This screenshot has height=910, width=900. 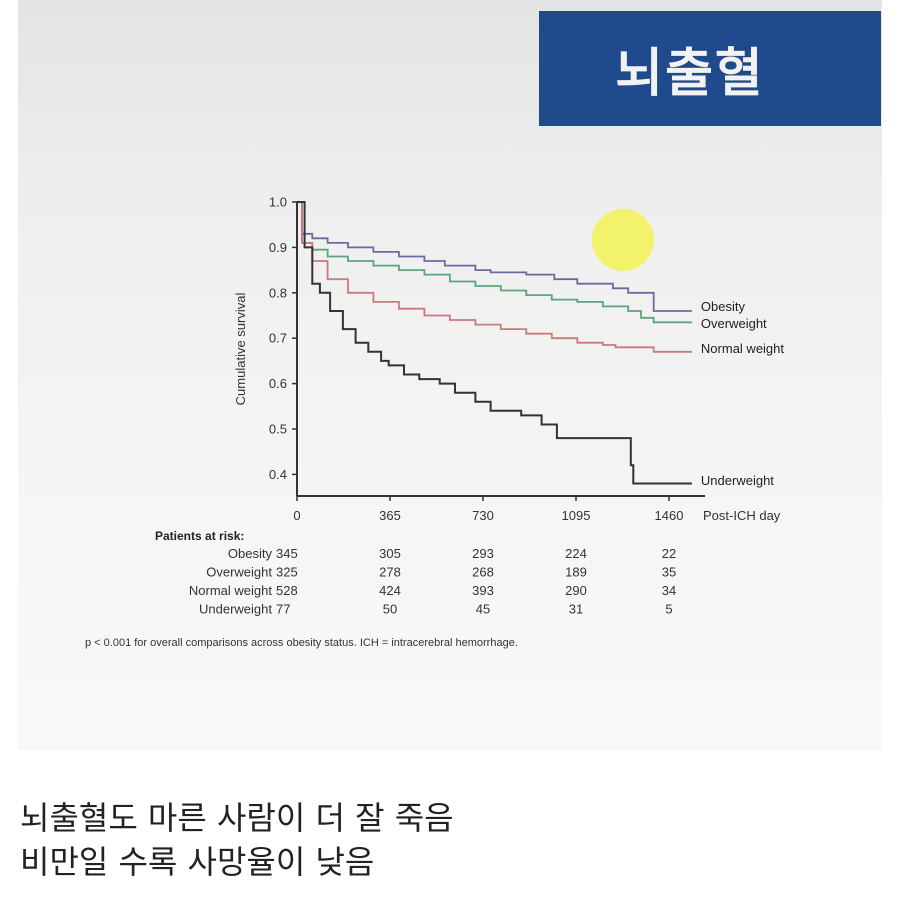 I want to click on chart-curves, so click(x=494, y=343).